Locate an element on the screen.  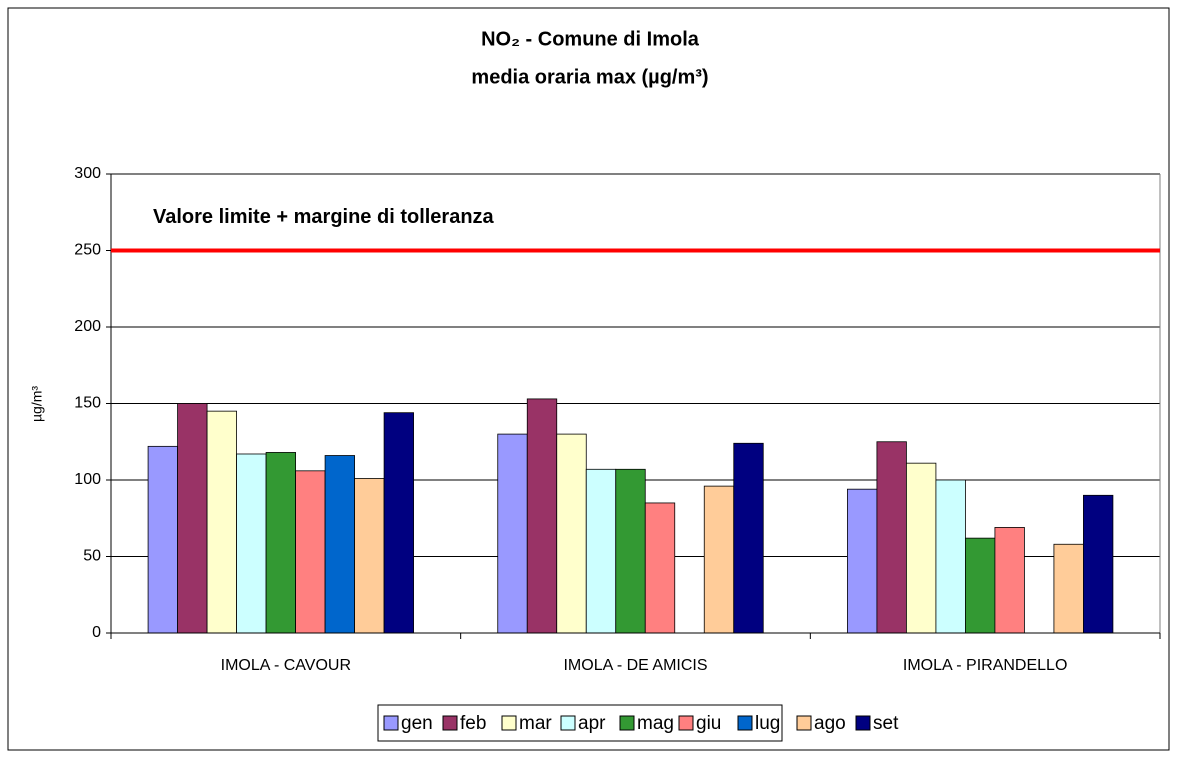
y-tick-label: 150 is located at coordinates (87, 403).